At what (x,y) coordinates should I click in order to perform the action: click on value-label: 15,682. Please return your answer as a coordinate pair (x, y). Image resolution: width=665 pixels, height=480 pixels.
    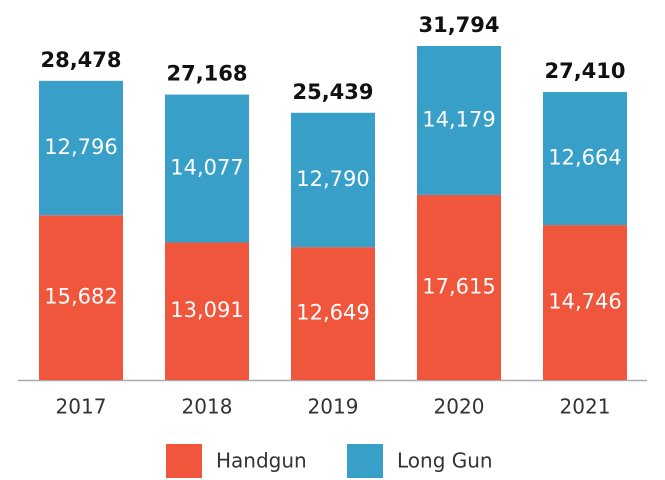
    Looking at the image, I should click on (80, 297).